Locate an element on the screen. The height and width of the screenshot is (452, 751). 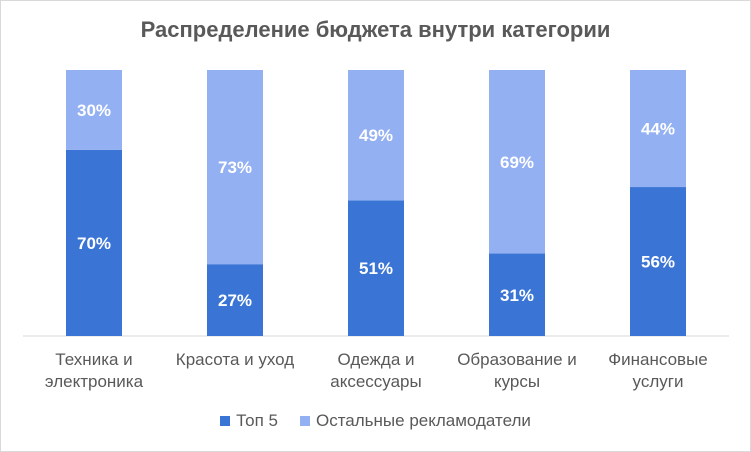
data-label-others-3: 69% is located at coordinates (517, 162).